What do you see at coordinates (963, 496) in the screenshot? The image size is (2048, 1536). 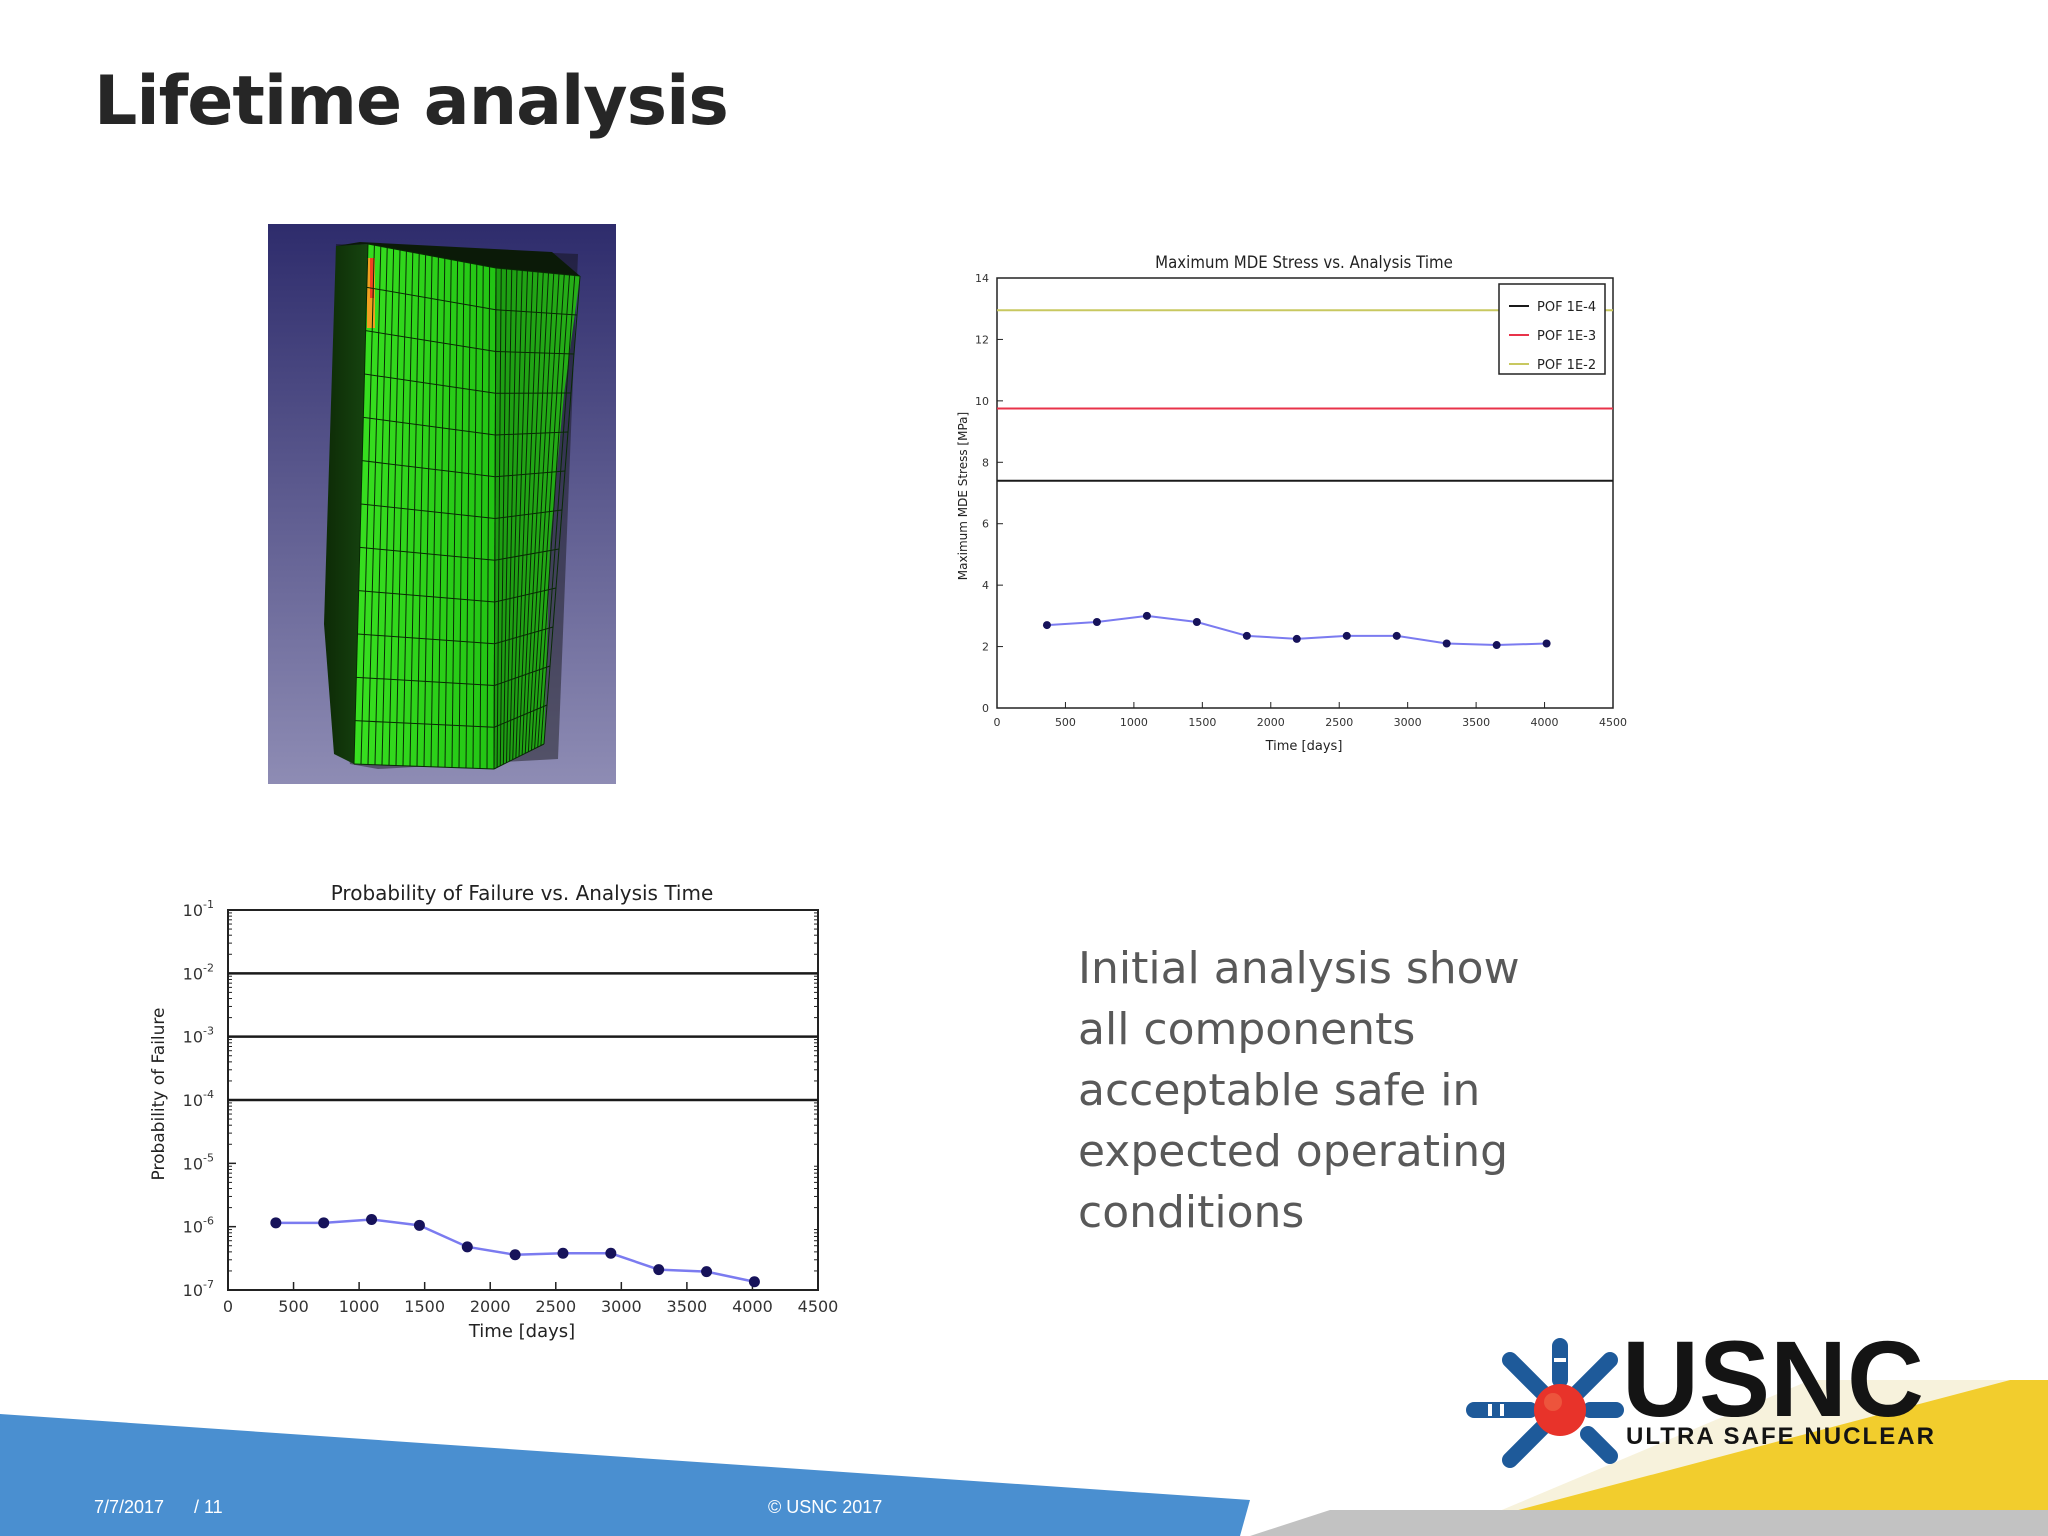 I see `stress-chart-y-label: Maximum MDE Stress [MPa]` at bounding box center [963, 496].